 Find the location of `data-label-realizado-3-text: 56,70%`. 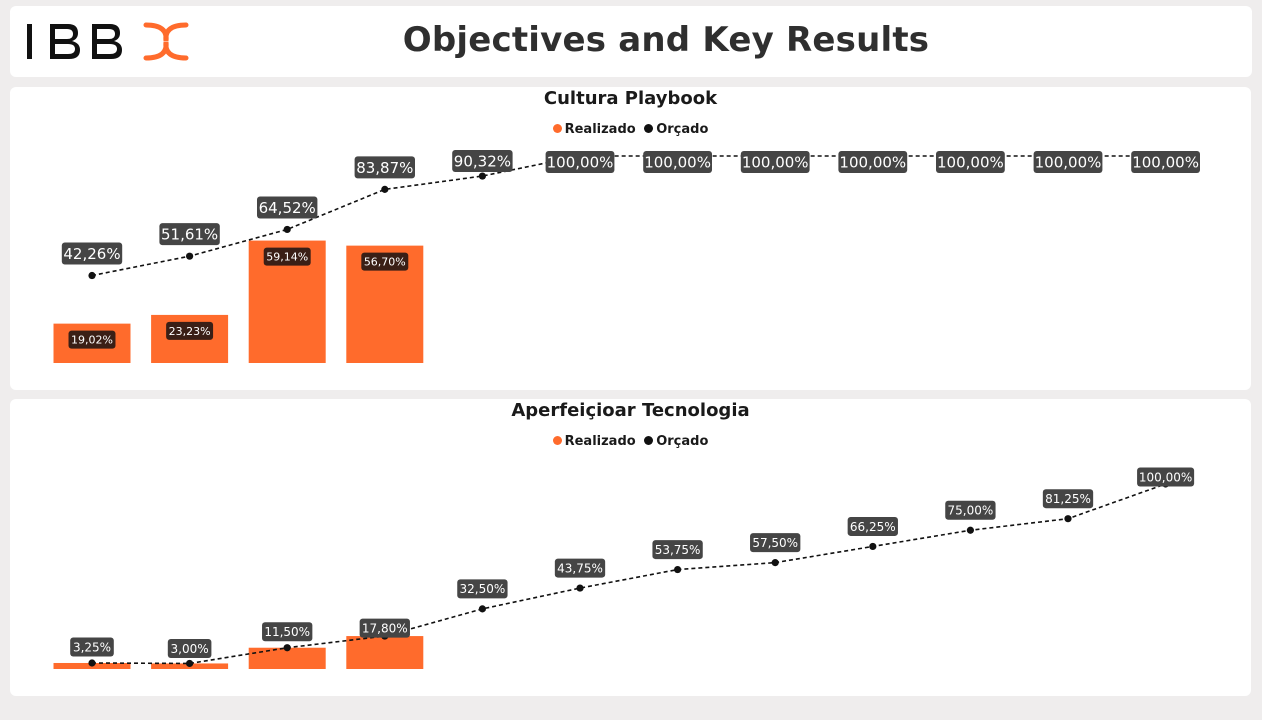

data-label-realizado-3-text: 56,70% is located at coordinates (385, 262).